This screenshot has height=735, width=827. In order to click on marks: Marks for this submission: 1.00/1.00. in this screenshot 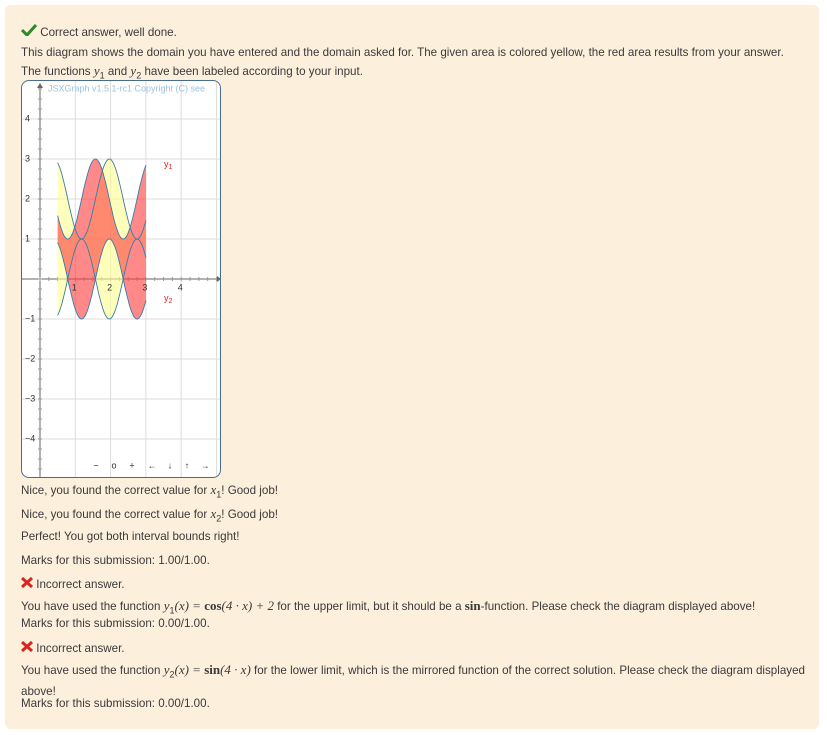, I will do `click(115, 560)`.